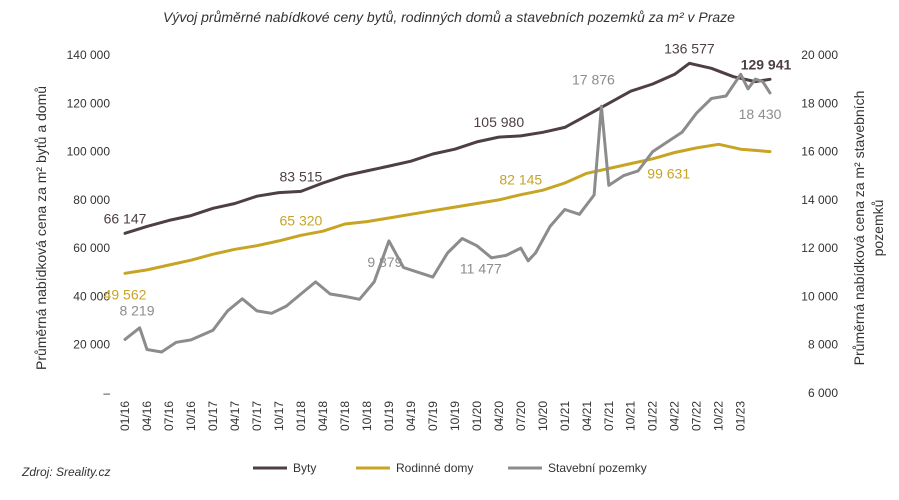 The width and height of the screenshot is (899, 500). I want to click on x-tick-label: 04/22, so click(675, 416).